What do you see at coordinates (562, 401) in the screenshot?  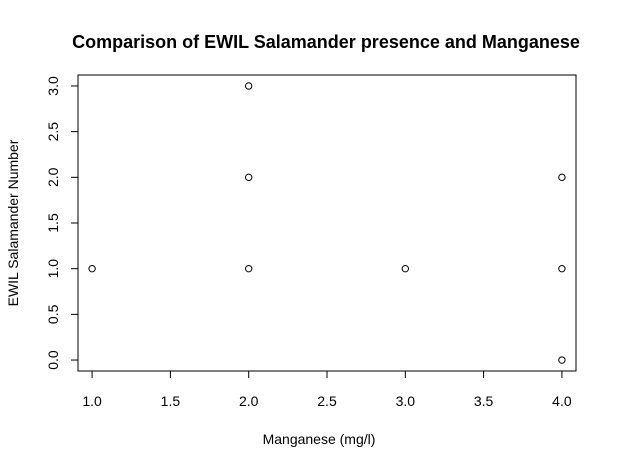 I see `x-tick-label: 4.0` at bounding box center [562, 401].